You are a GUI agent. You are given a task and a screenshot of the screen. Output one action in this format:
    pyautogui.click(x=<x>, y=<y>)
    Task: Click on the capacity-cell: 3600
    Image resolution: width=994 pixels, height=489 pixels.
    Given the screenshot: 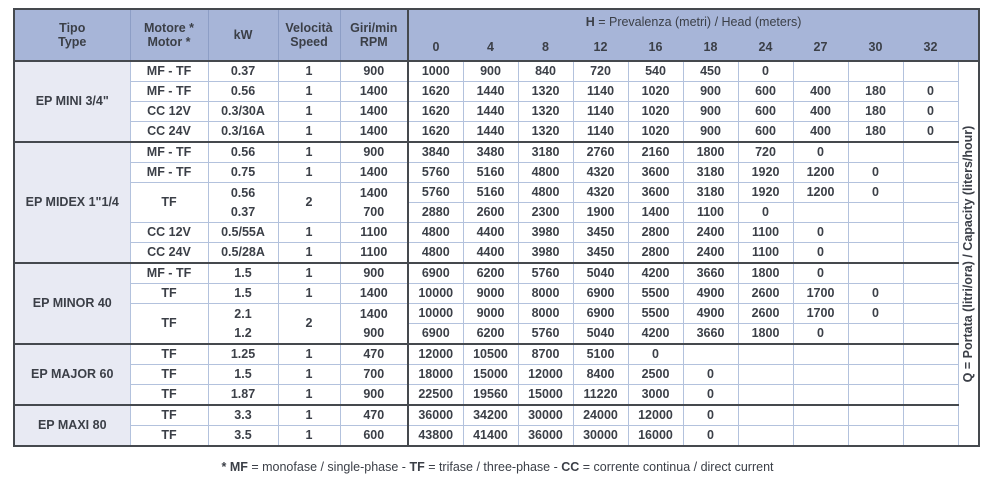 What is the action you would take?
    pyautogui.click(x=656, y=172)
    